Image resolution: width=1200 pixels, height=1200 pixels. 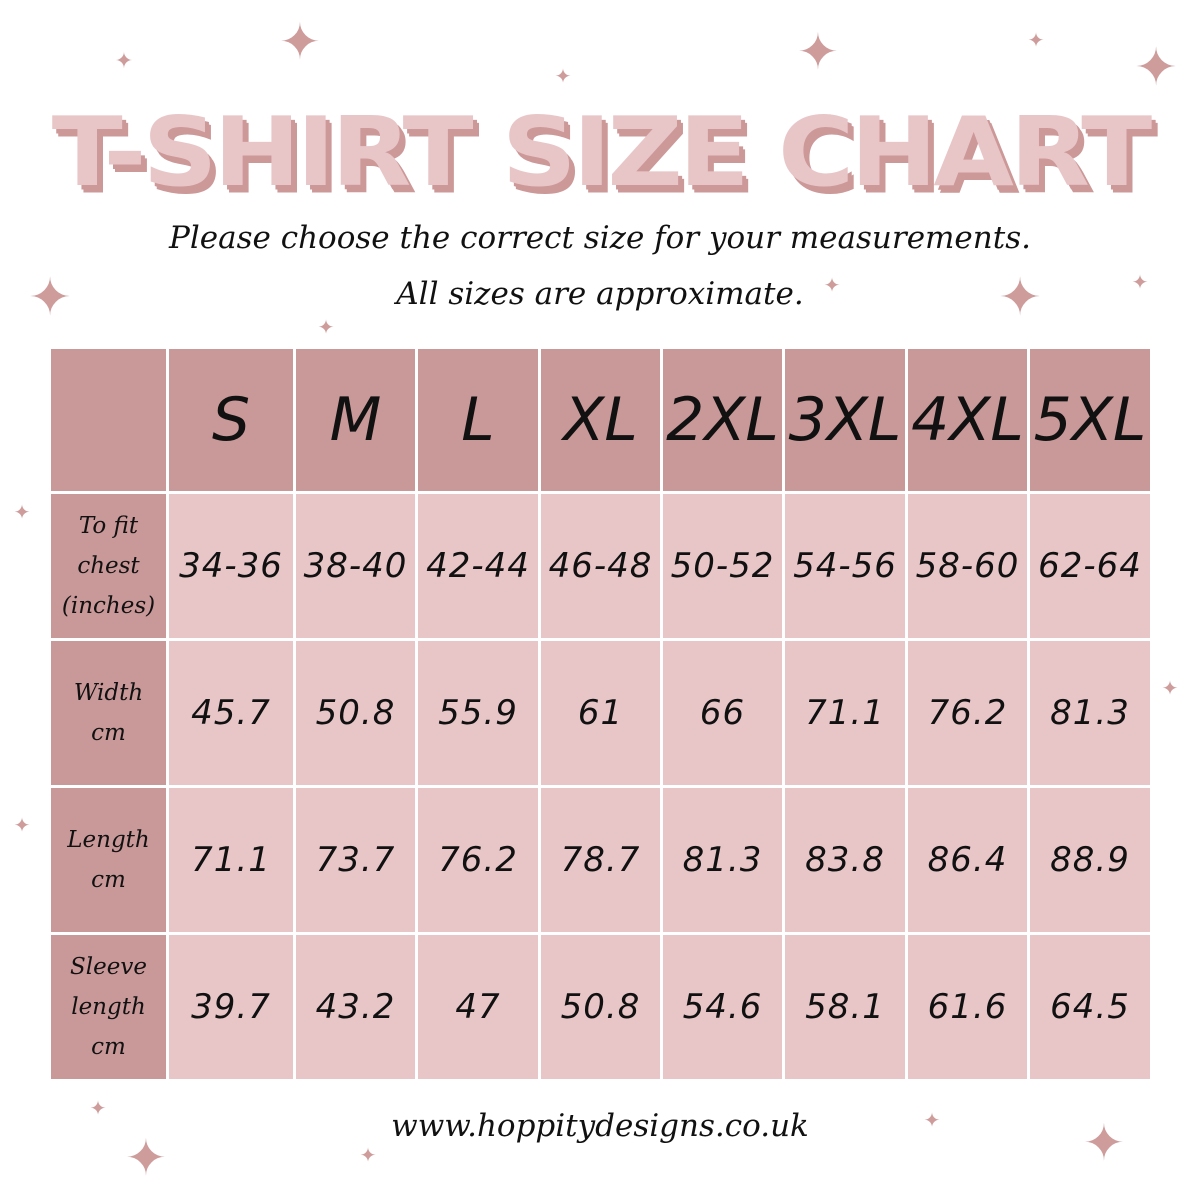 I want to click on row-label-line: (inches), so click(x=108, y=606).